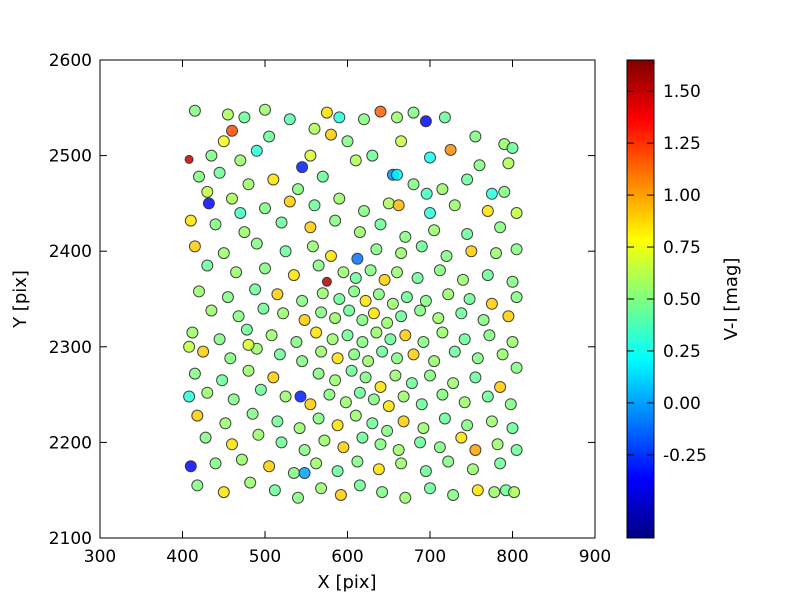 This screenshot has height=605, width=800. Describe the element at coordinates (682, 248) in the screenshot. I see `colorbar-tick-label: 0.75` at that location.